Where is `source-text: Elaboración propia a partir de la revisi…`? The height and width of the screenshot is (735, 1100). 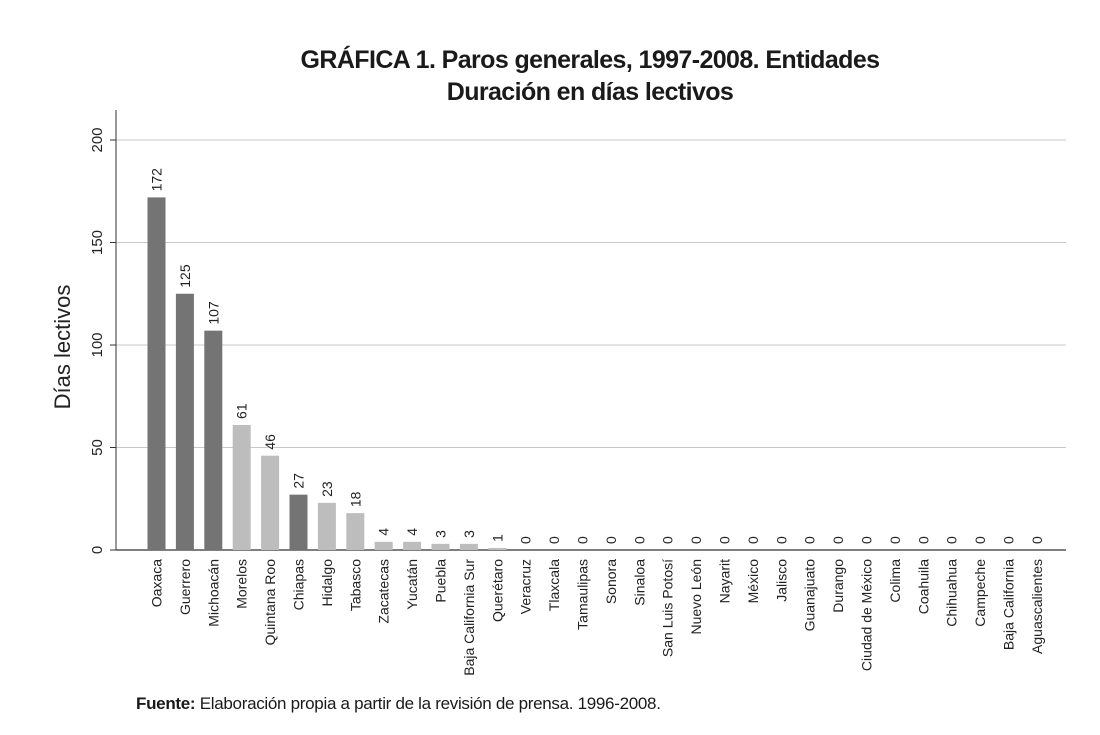
source-text: Elaboración propia a partir de la revisi… is located at coordinates (430, 703).